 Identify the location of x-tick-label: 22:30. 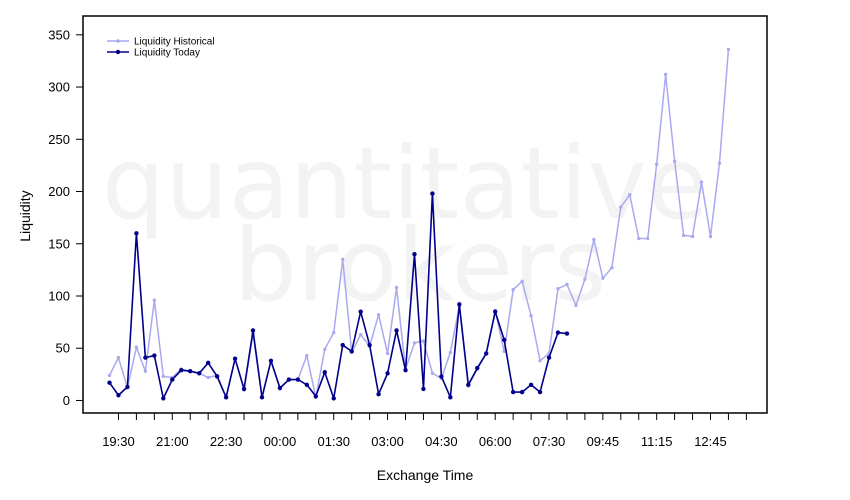
(226, 441).